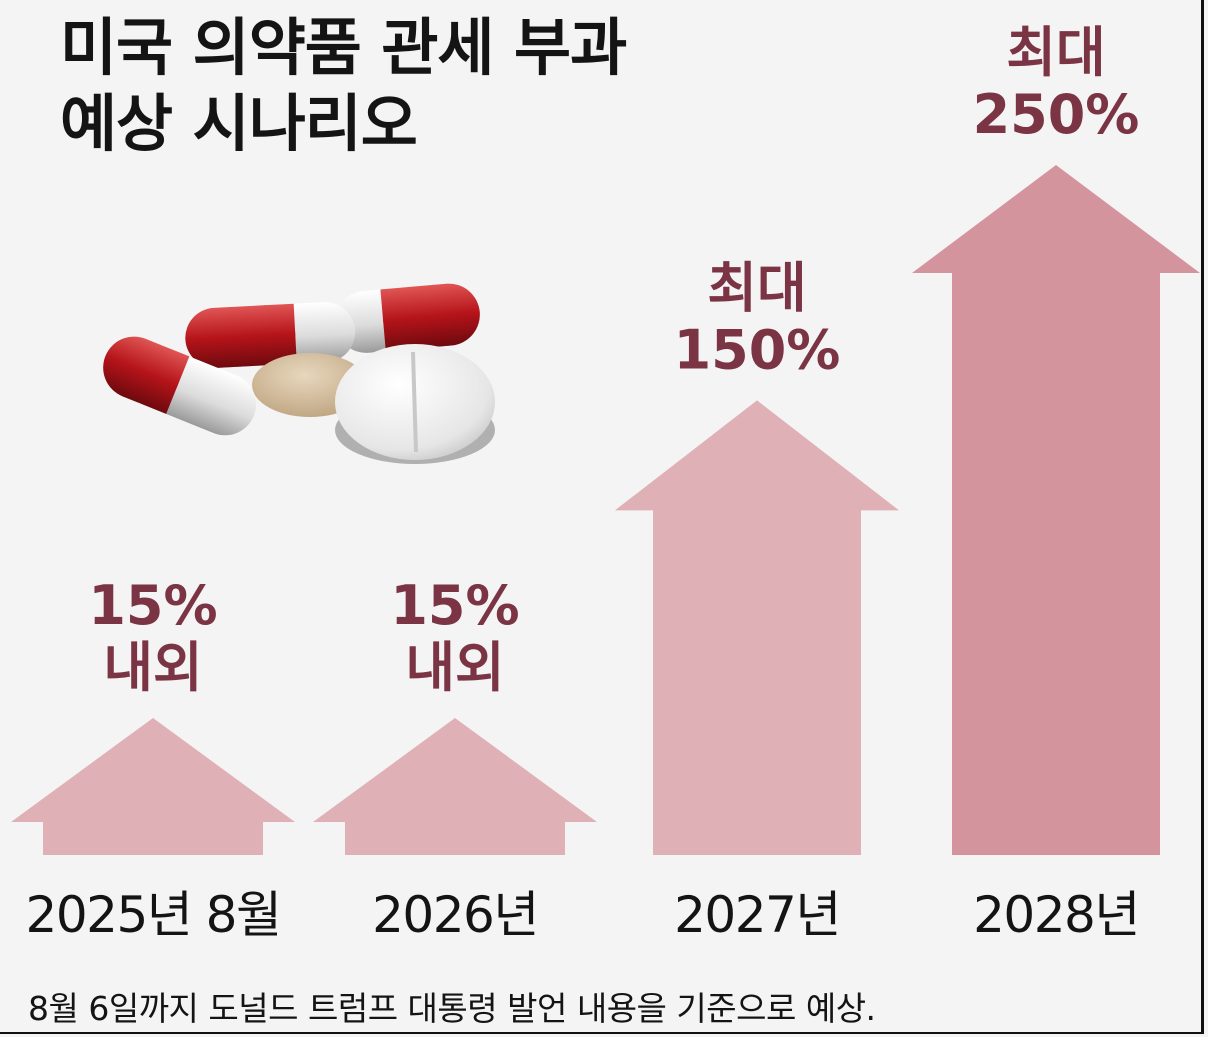 This screenshot has width=1208, height=1037. I want to click on value-label-1-line-1: 15%, so click(152, 605).